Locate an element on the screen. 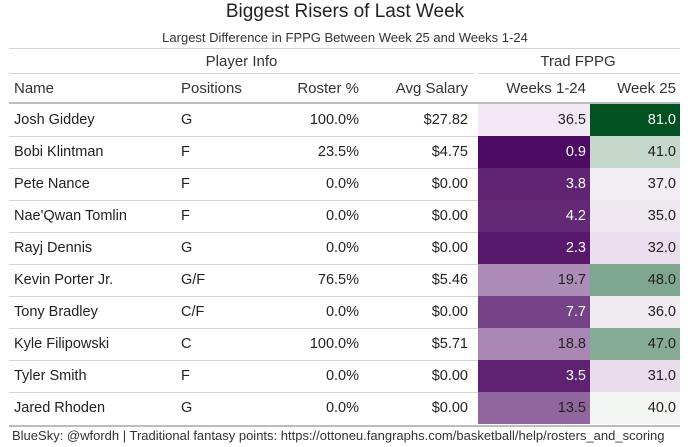 The height and width of the screenshot is (447, 690). player-name: Nae'Qwan Tomlin is located at coordinates (70, 216).